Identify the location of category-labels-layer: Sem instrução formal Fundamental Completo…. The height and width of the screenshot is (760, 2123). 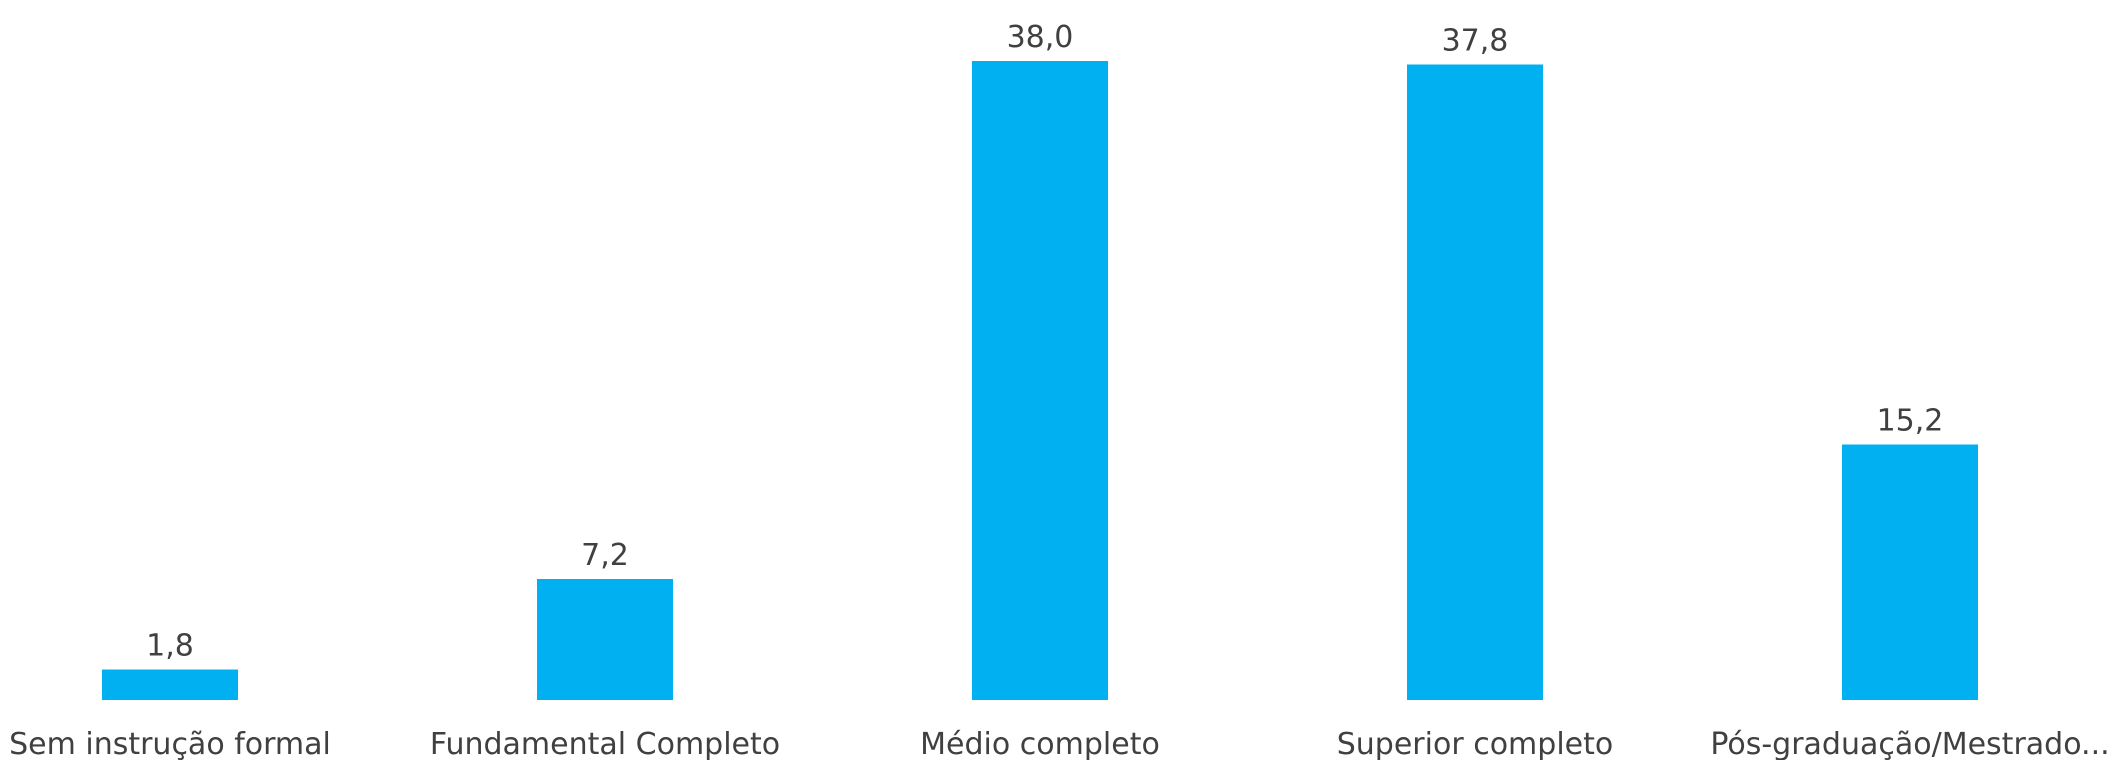
(1059, 743).